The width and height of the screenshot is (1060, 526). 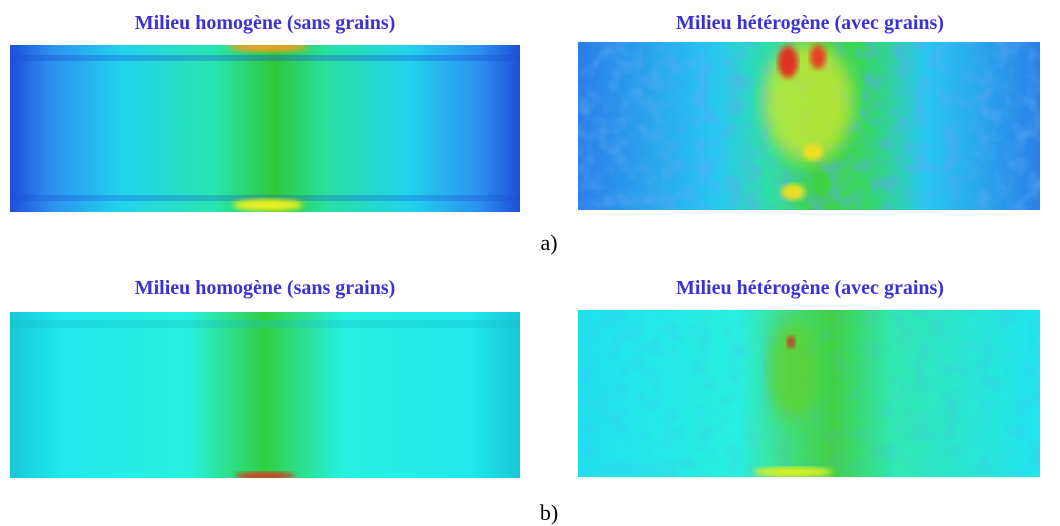 I want to click on panel-label: a), so click(x=549, y=242).